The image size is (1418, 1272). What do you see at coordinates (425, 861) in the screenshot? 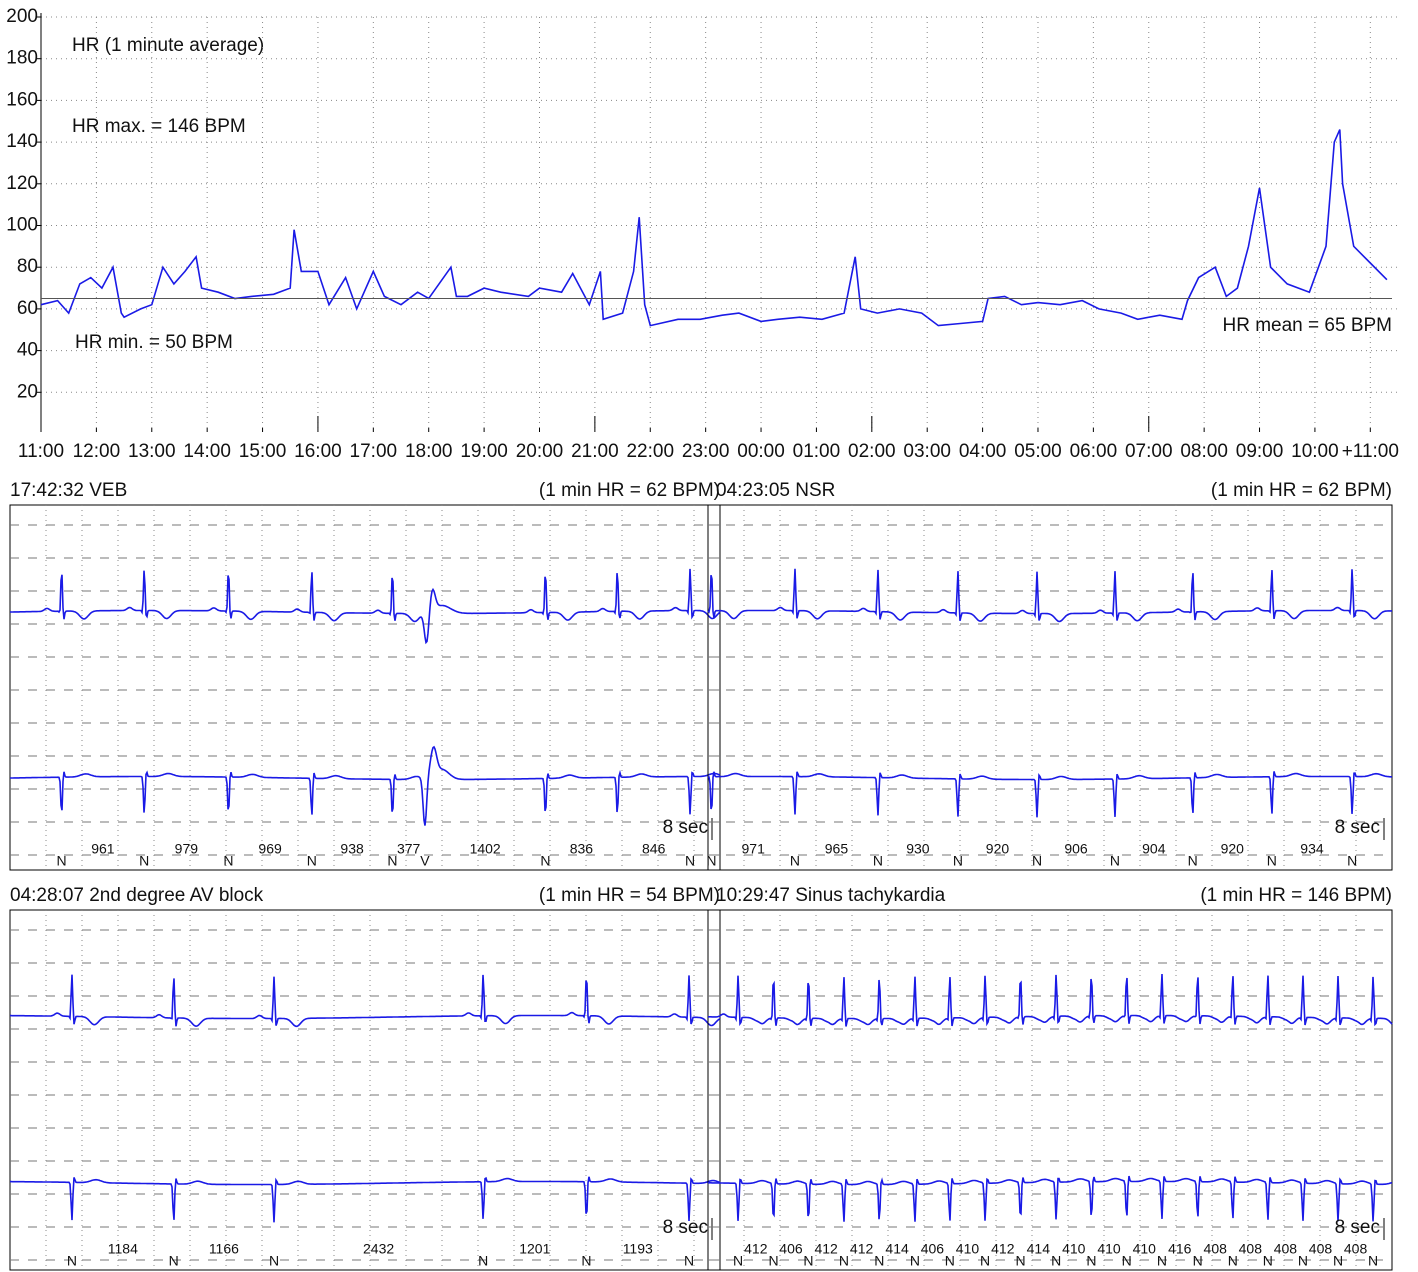
I see `beat-label: V` at bounding box center [425, 861].